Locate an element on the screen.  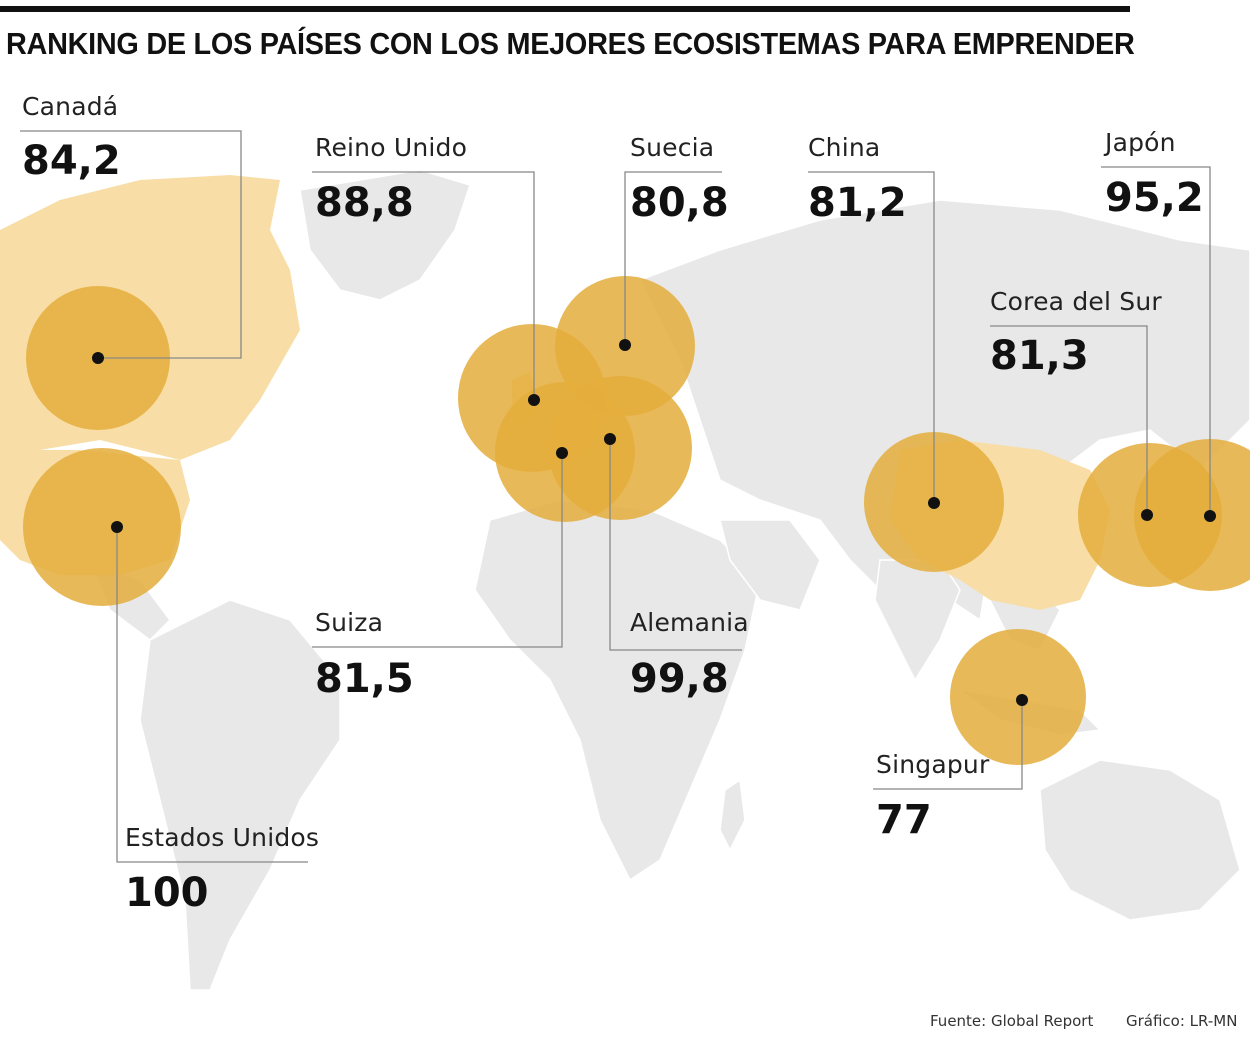
value-singapur: 77 is located at coordinates (904, 820).